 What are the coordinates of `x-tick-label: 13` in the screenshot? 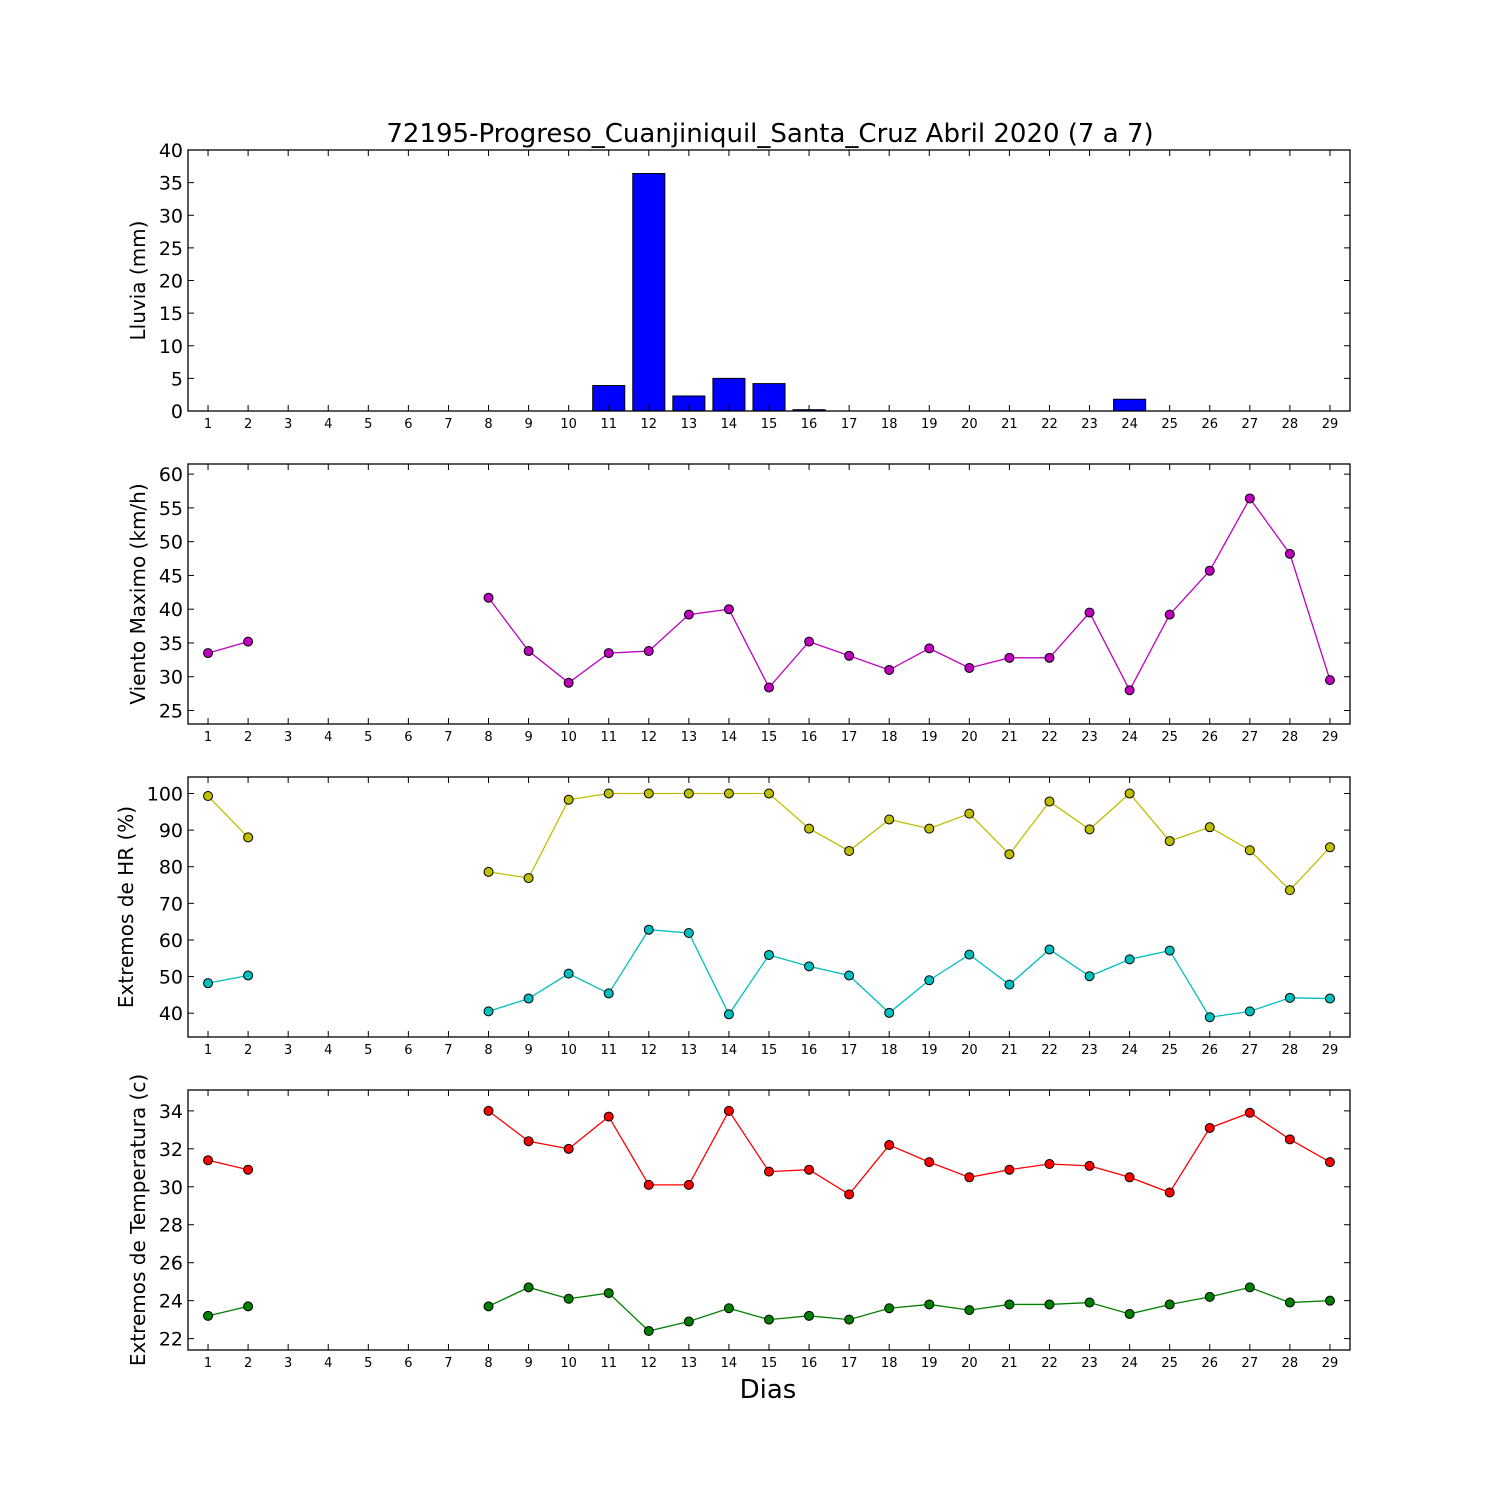 It's located at (689, 424).